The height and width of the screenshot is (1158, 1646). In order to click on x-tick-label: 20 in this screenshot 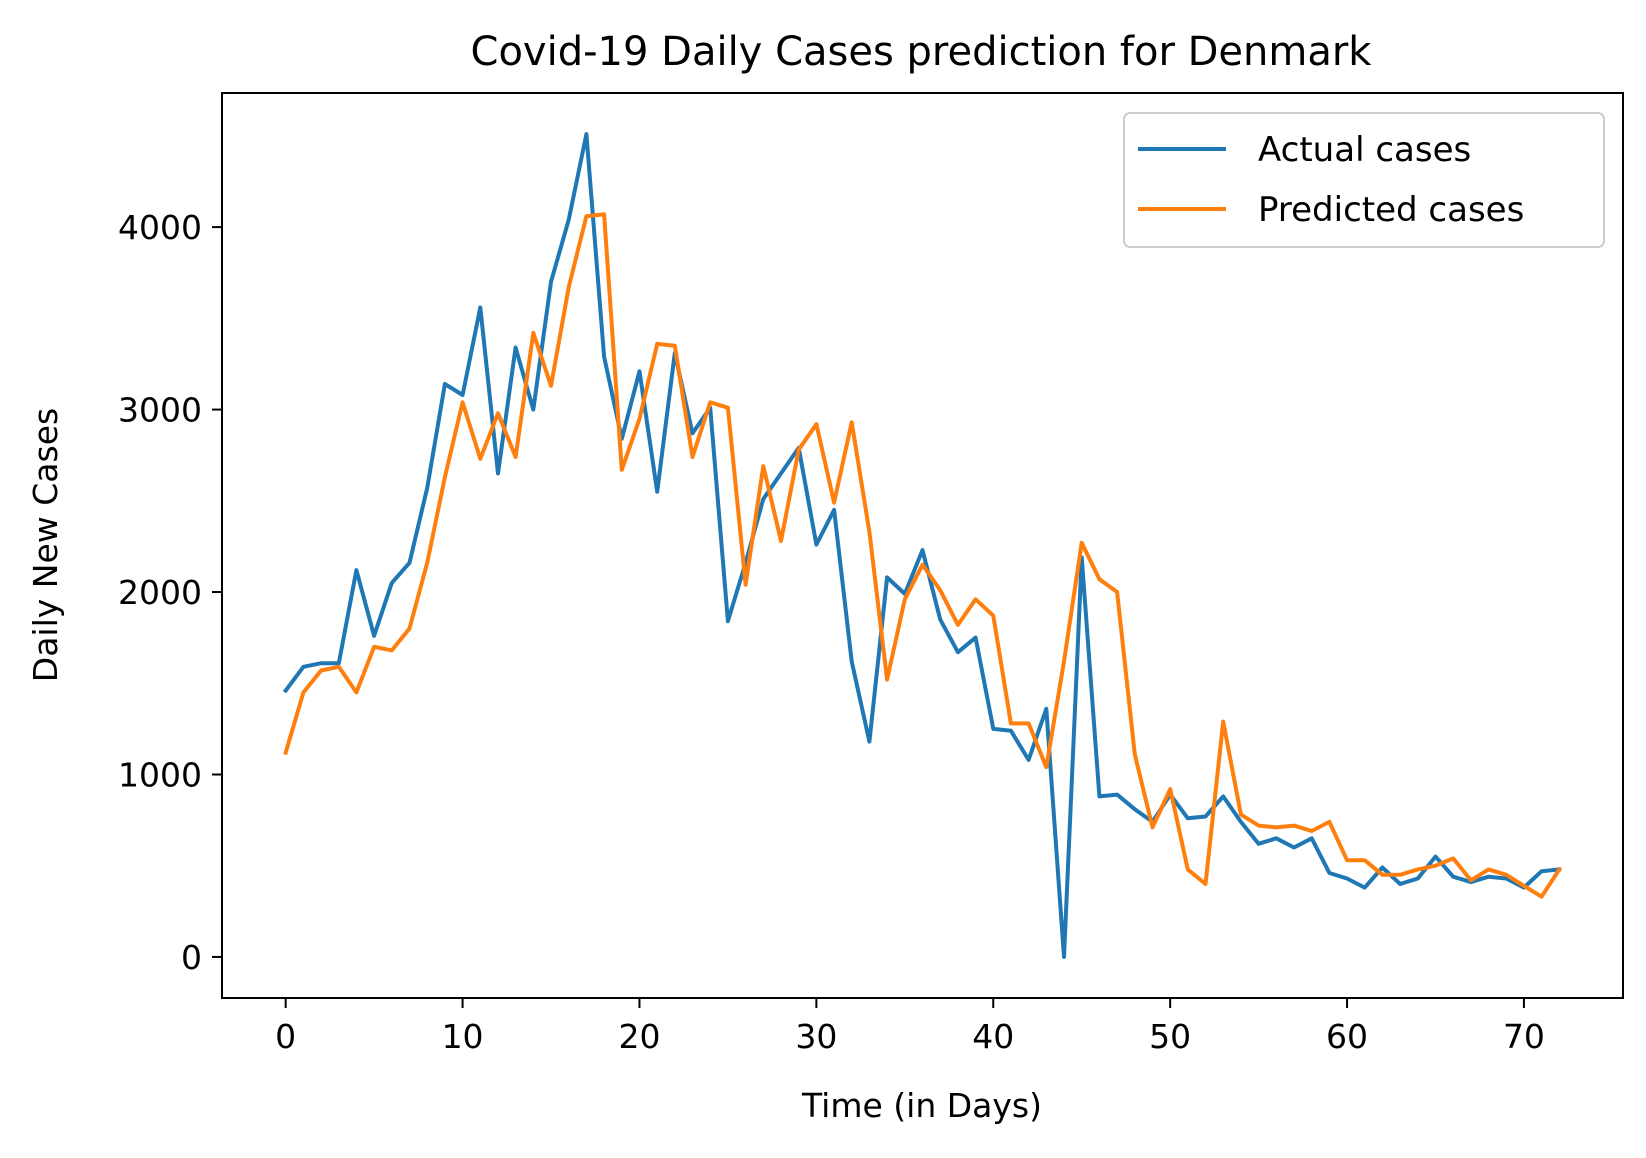, I will do `click(639, 1036)`.